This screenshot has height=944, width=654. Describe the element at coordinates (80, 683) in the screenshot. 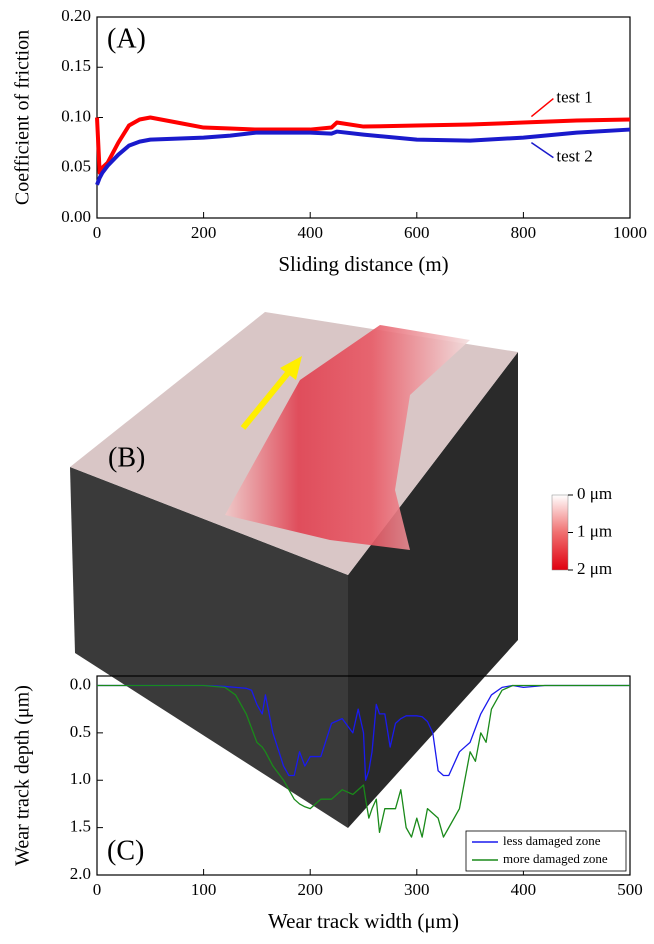

I see `y-tick-label: 0.0` at that location.